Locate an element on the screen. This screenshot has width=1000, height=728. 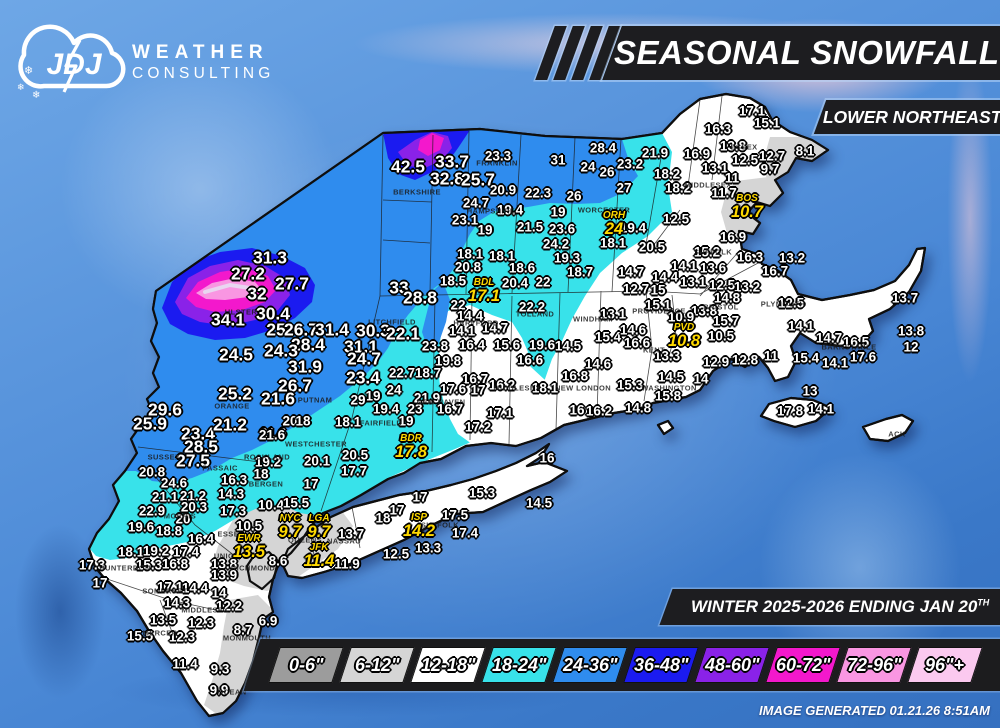
legend-item-label: 24-36" is located at coordinates (590, 665).